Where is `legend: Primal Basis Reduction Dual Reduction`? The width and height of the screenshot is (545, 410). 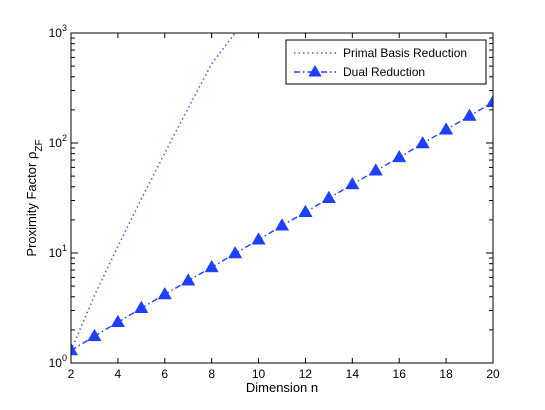
legend: Primal Basis Reduction Dual Reduction is located at coordinates (386, 62).